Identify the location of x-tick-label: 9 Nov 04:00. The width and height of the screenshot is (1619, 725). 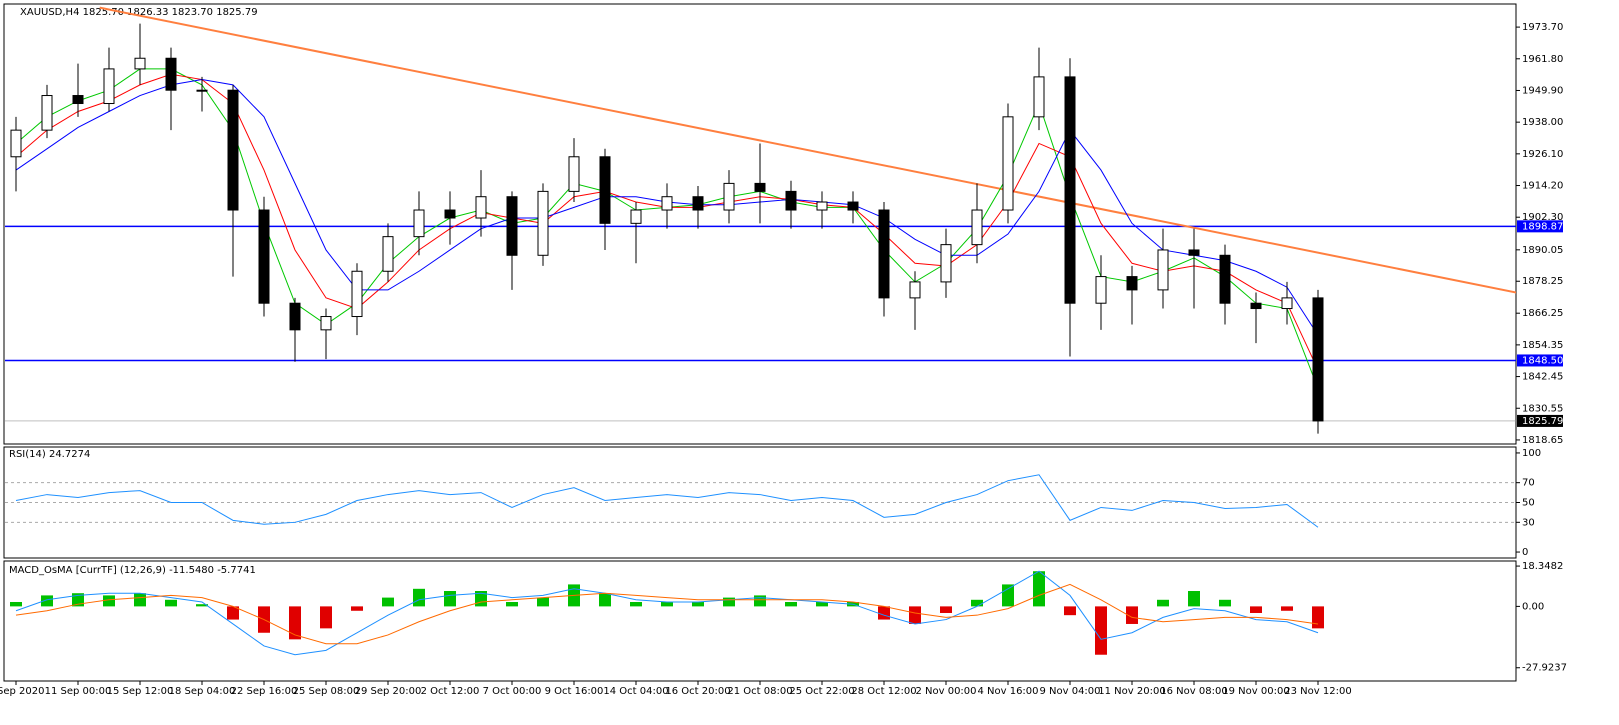
(1069, 691).